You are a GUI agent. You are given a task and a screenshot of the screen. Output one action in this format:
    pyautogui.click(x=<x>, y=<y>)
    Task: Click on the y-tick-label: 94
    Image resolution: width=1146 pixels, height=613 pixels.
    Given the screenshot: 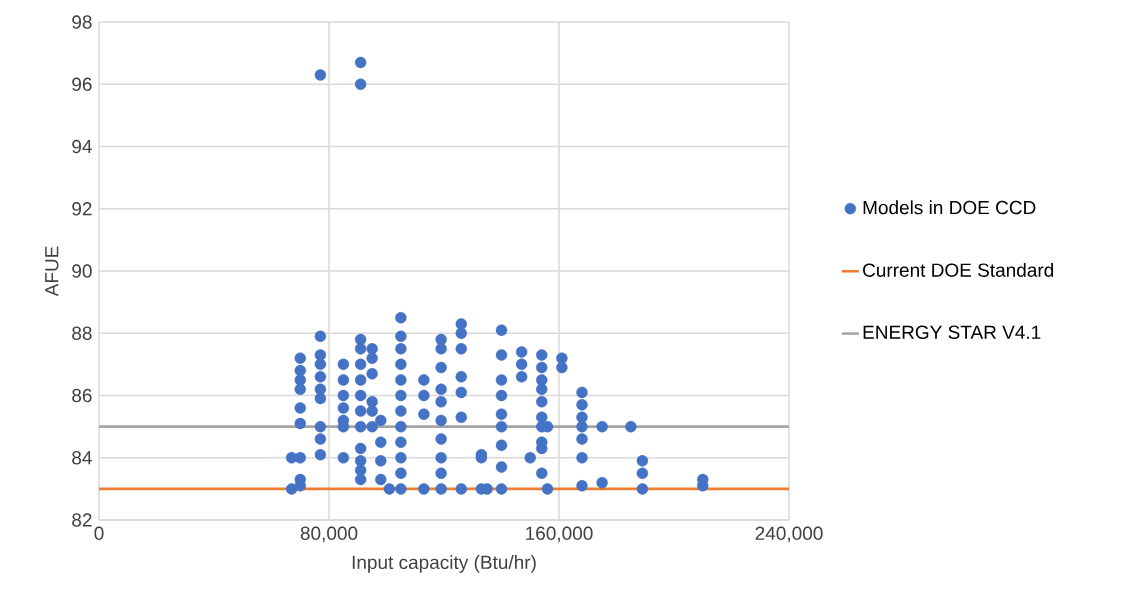 What is the action you would take?
    pyautogui.click(x=82, y=146)
    